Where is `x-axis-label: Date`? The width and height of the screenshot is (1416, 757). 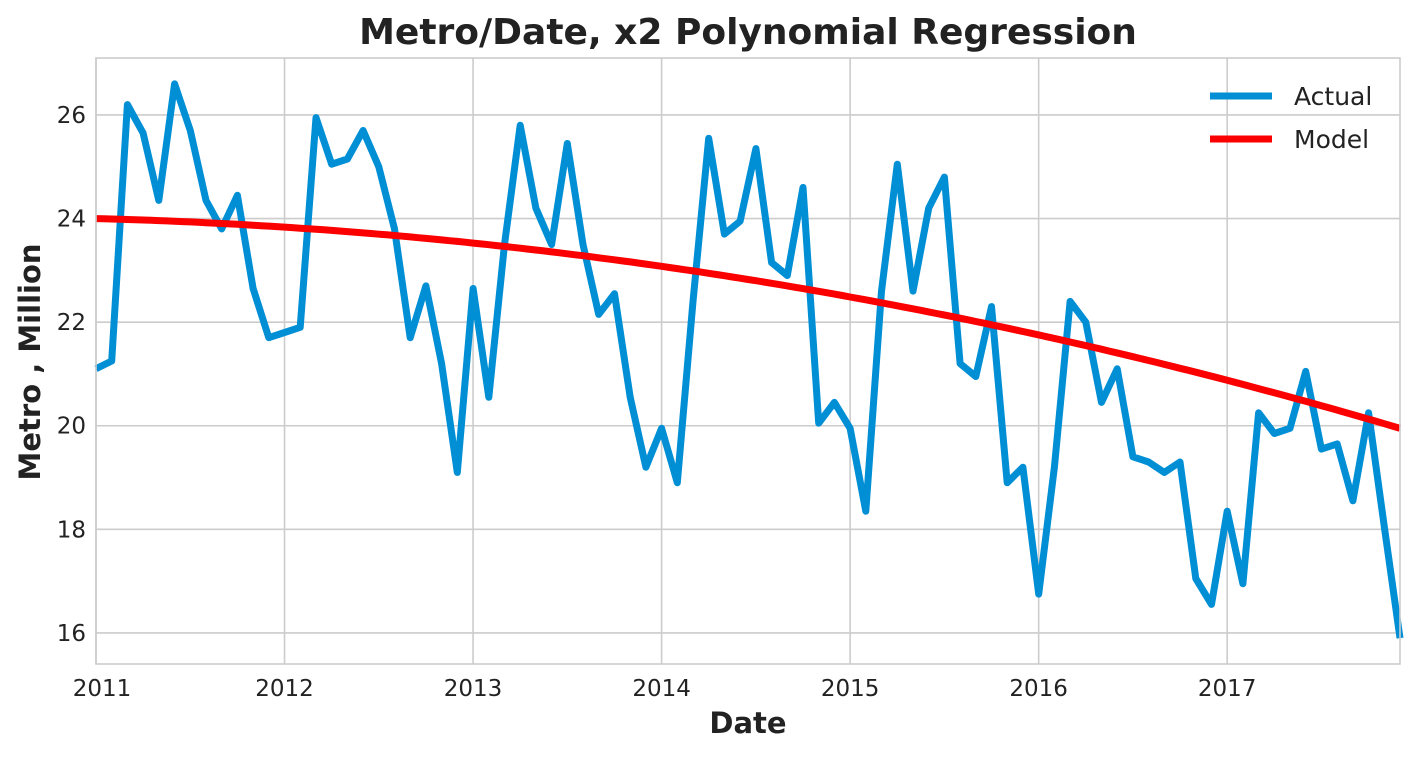 x-axis-label: Date is located at coordinates (747, 723).